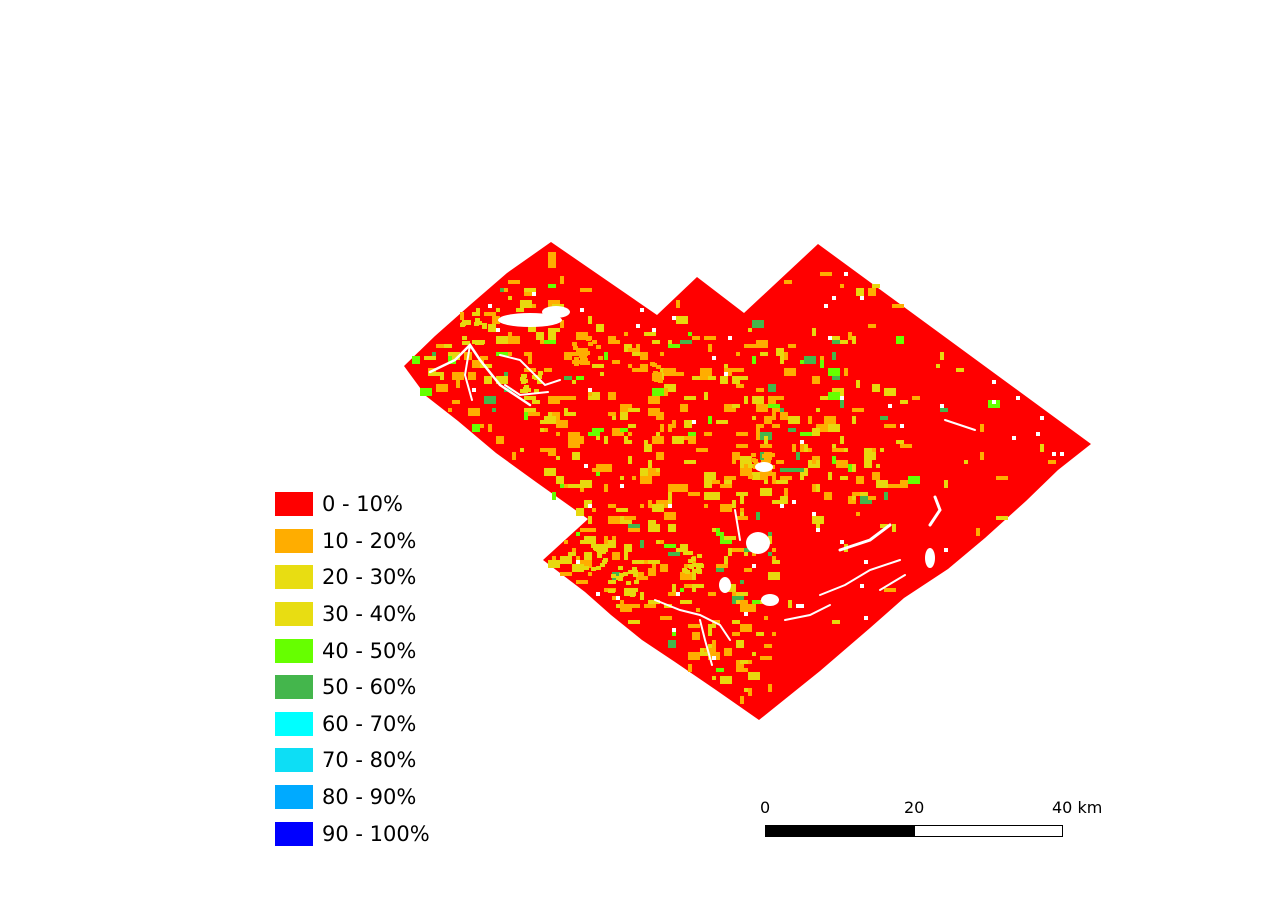 The height and width of the screenshot is (905, 1280). Describe the element at coordinates (294, 651) in the screenshot. I see `legend-swatch` at that location.